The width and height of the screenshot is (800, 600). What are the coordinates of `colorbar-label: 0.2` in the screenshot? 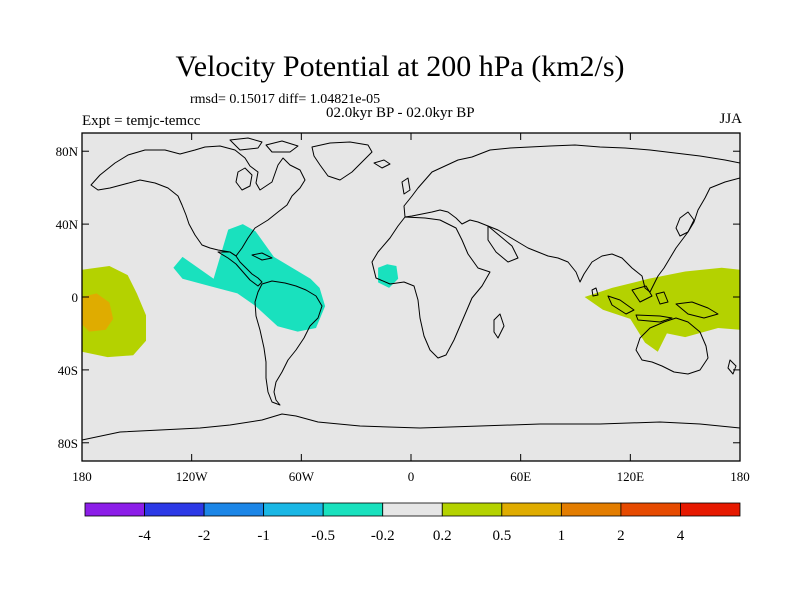 It's located at (442, 536).